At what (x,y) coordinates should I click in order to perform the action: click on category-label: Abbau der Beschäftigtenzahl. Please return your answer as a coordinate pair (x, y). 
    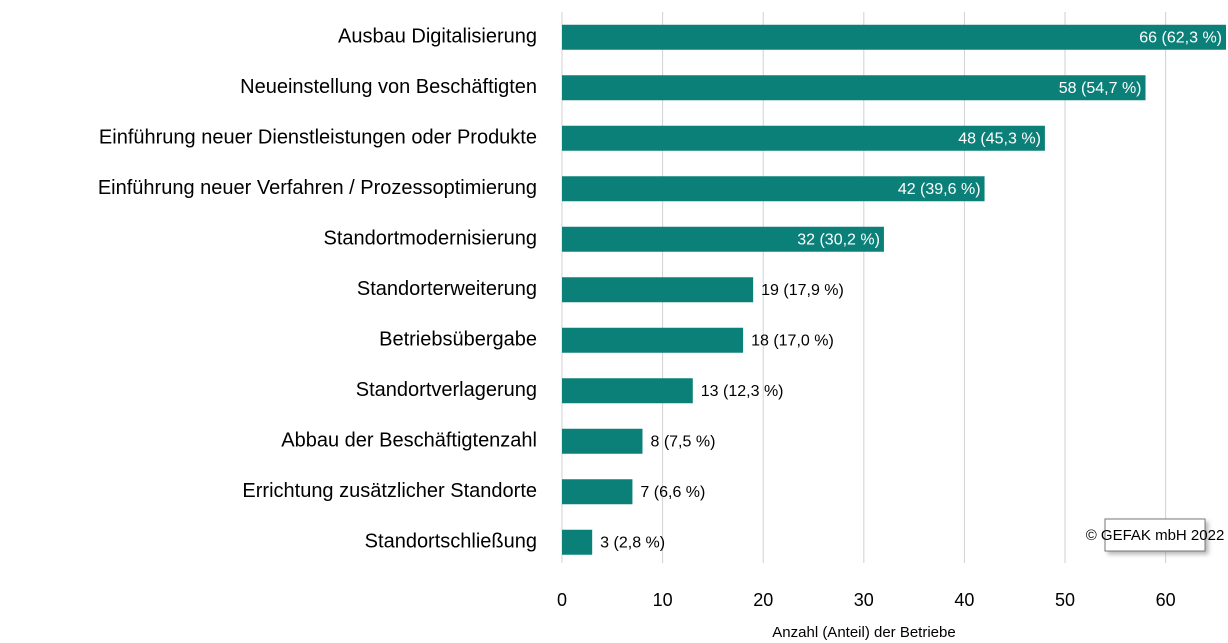
    Looking at the image, I should click on (409, 441).